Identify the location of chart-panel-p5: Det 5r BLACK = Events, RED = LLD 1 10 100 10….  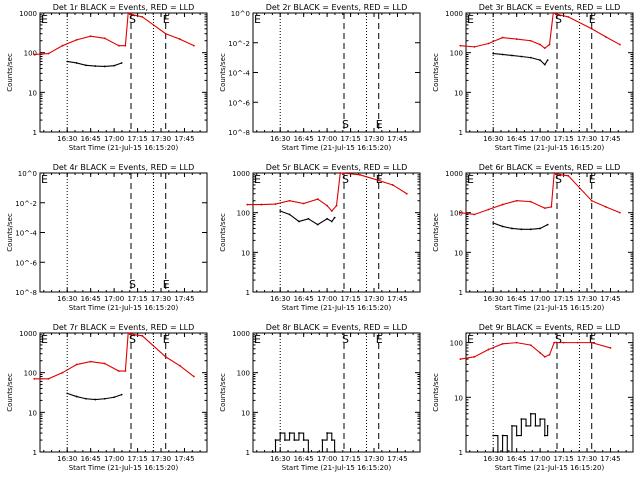
(320, 237).